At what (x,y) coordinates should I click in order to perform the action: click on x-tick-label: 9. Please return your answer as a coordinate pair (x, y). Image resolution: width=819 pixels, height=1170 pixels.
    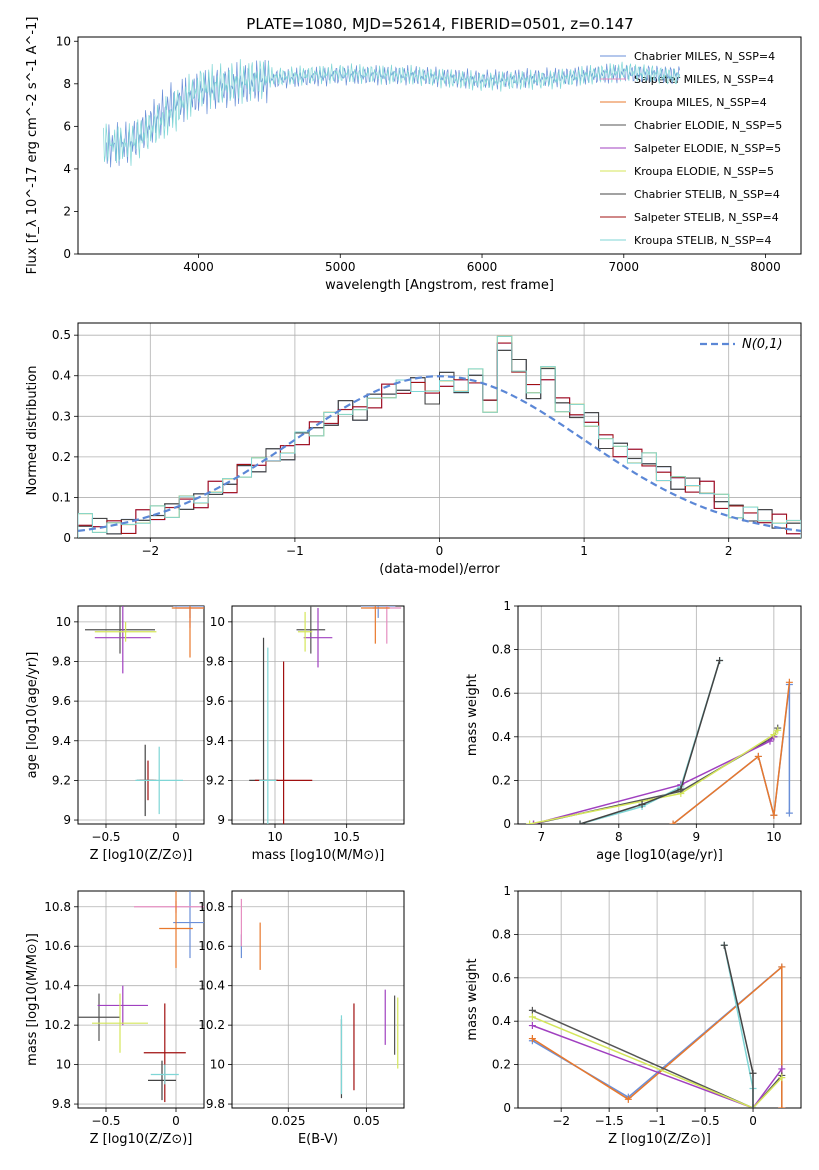
    Looking at the image, I should click on (697, 837).